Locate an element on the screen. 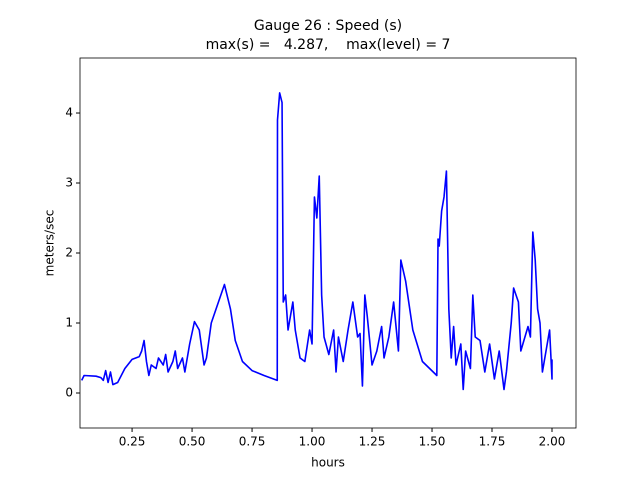 This screenshot has height=480, width=640. x-tick-label: 1.75 is located at coordinates (492, 442).